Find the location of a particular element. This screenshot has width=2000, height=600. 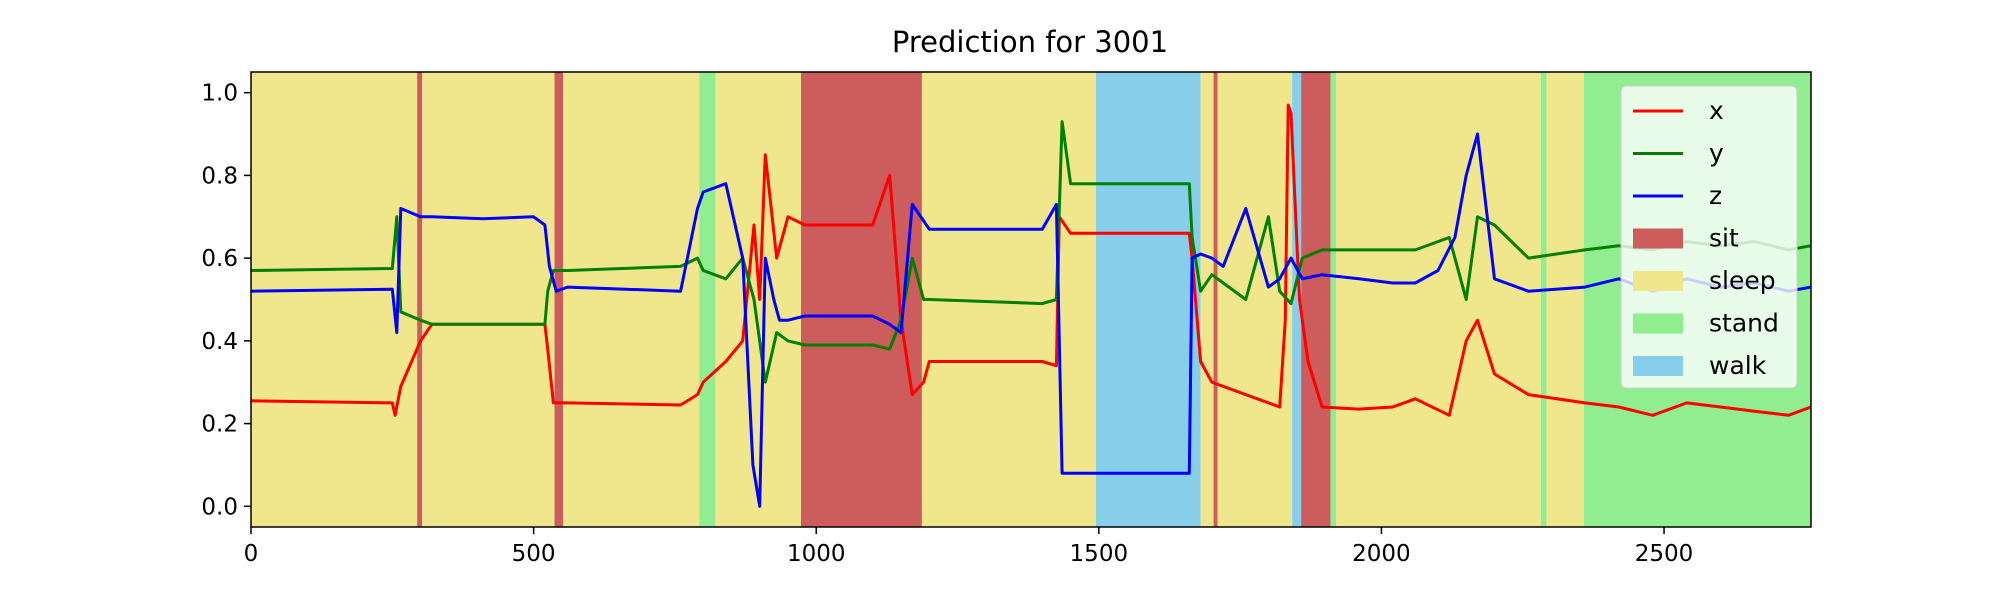

x-tick-label: 2500 is located at coordinates (1664, 554).